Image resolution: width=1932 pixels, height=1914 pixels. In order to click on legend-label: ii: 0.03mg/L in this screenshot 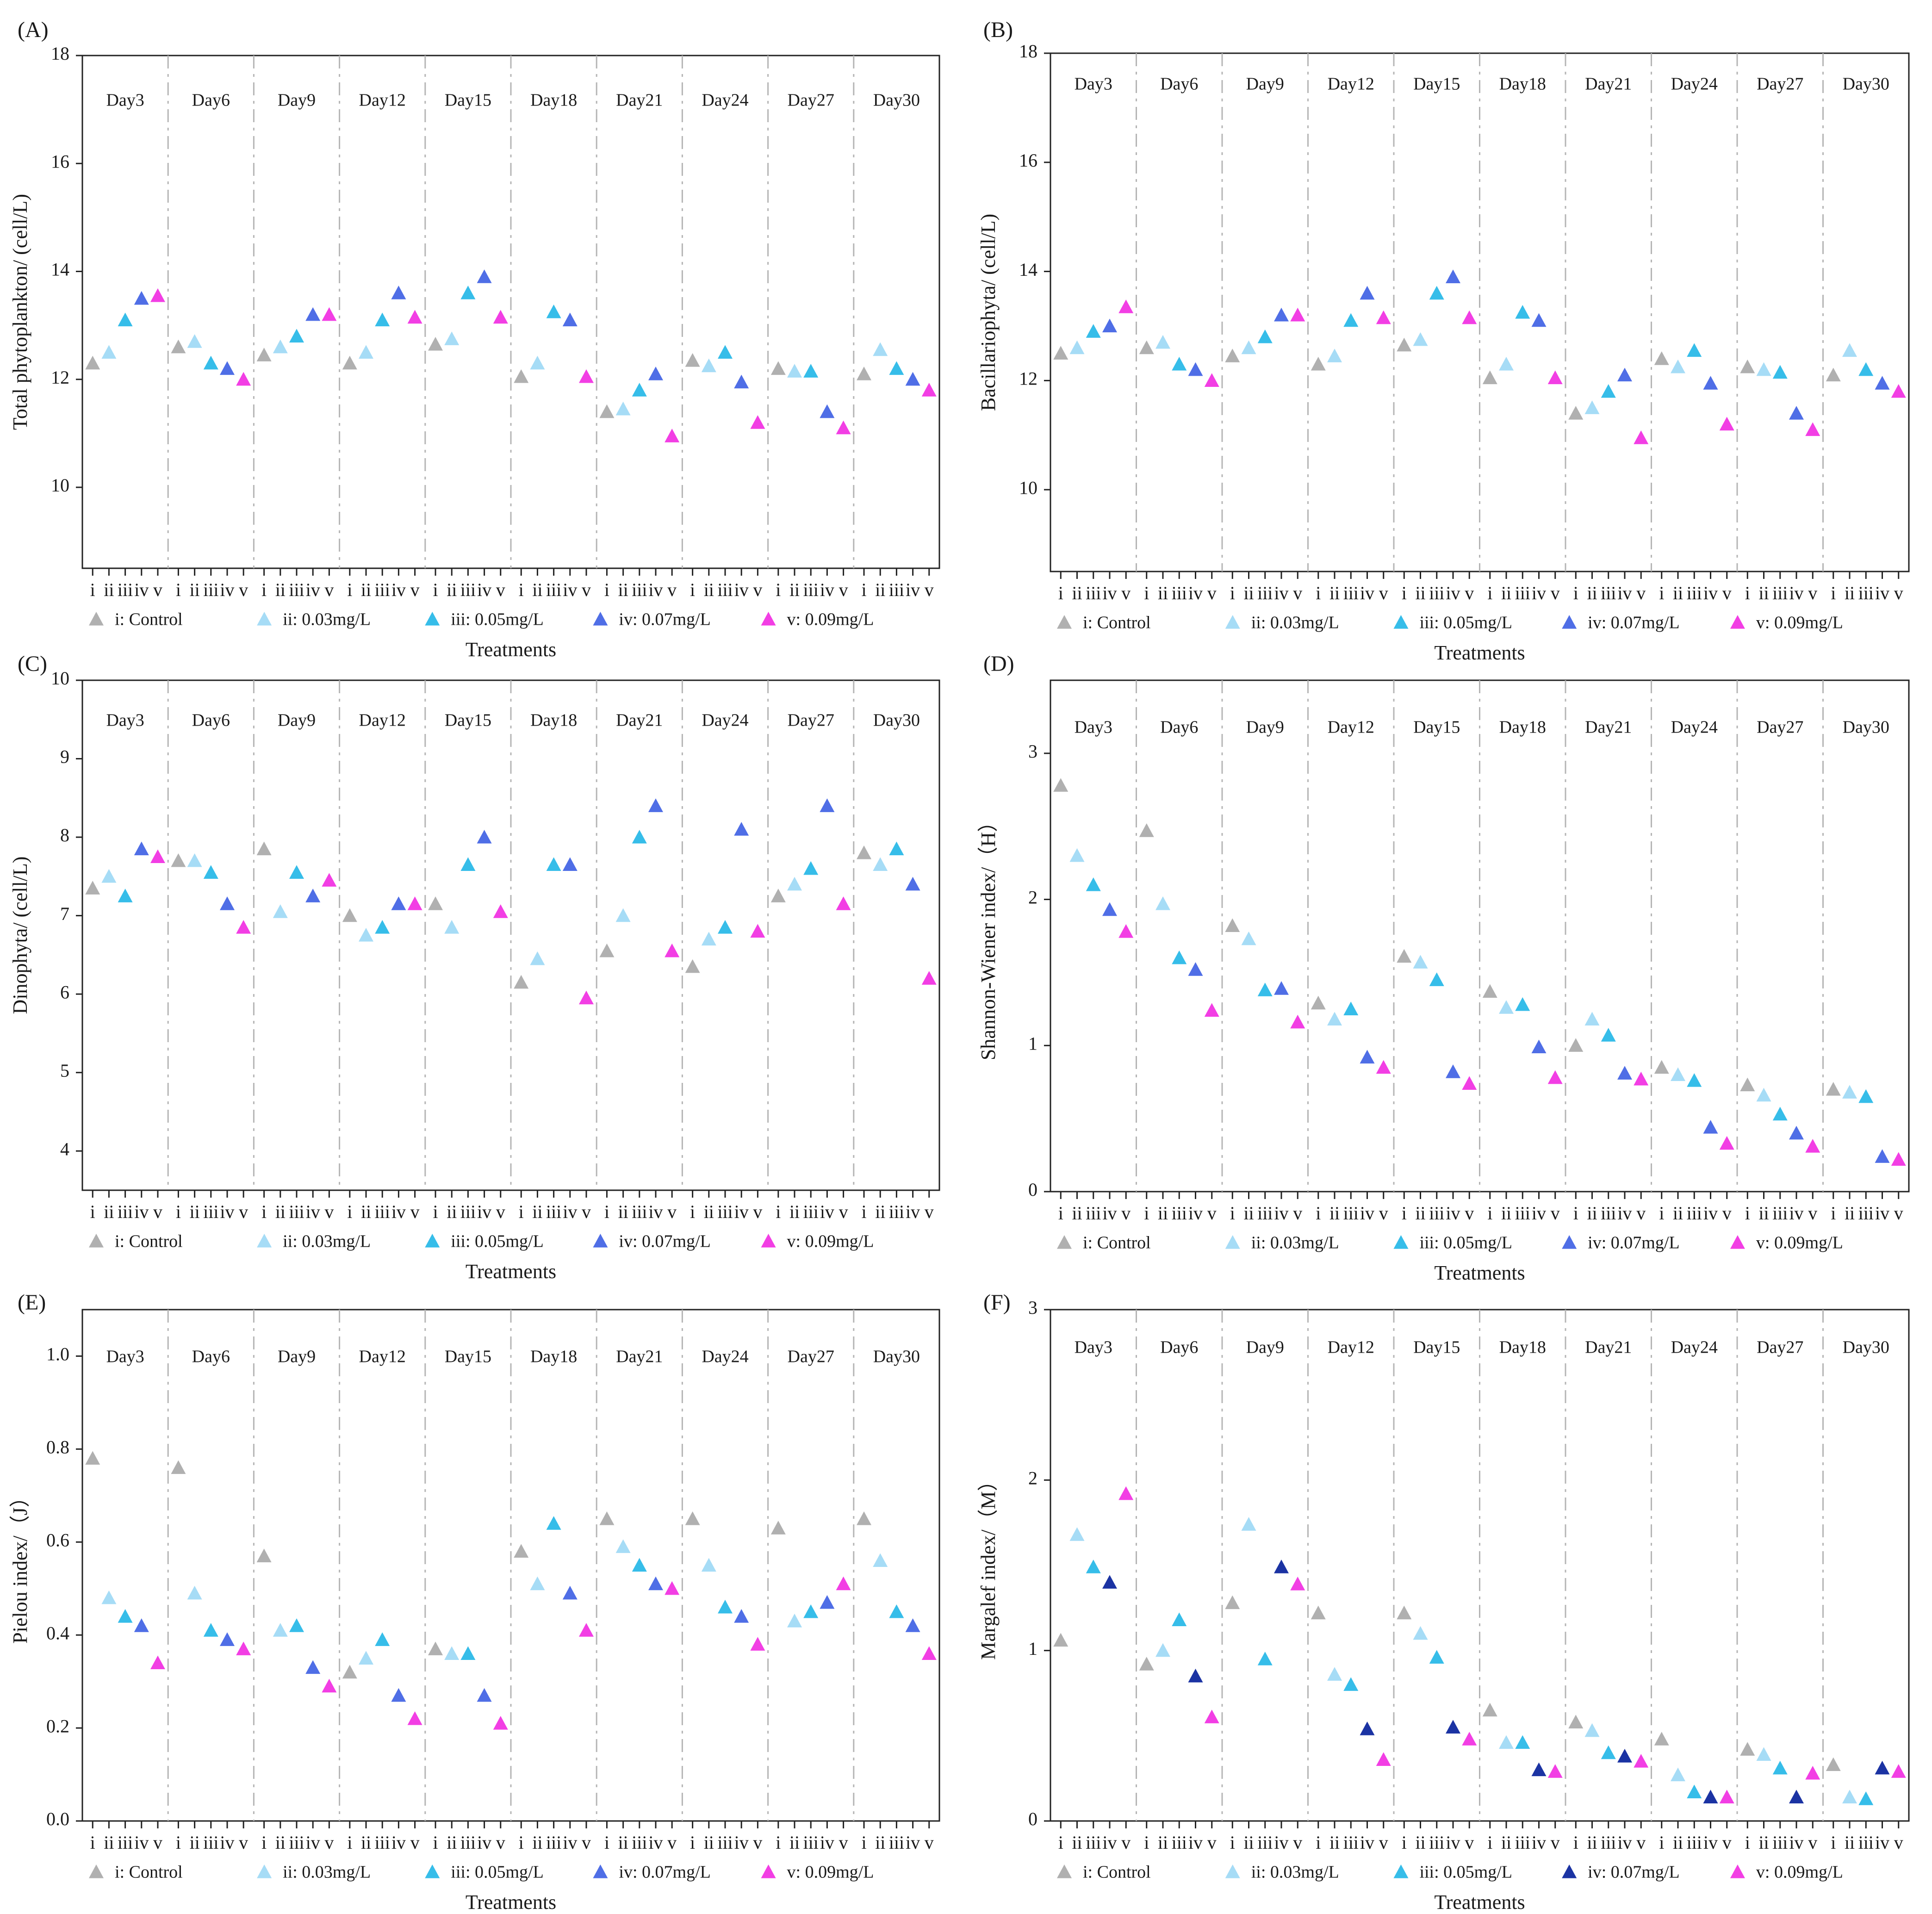, I will do `click(327, 1241)`.